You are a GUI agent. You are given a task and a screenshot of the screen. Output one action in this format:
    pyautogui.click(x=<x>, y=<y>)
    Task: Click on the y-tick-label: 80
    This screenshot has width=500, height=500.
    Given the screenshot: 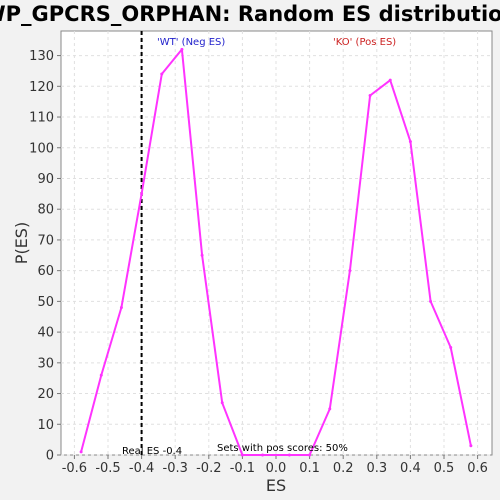 What is the action you would take?
    pyautogui.click(x=45, y=210)
    